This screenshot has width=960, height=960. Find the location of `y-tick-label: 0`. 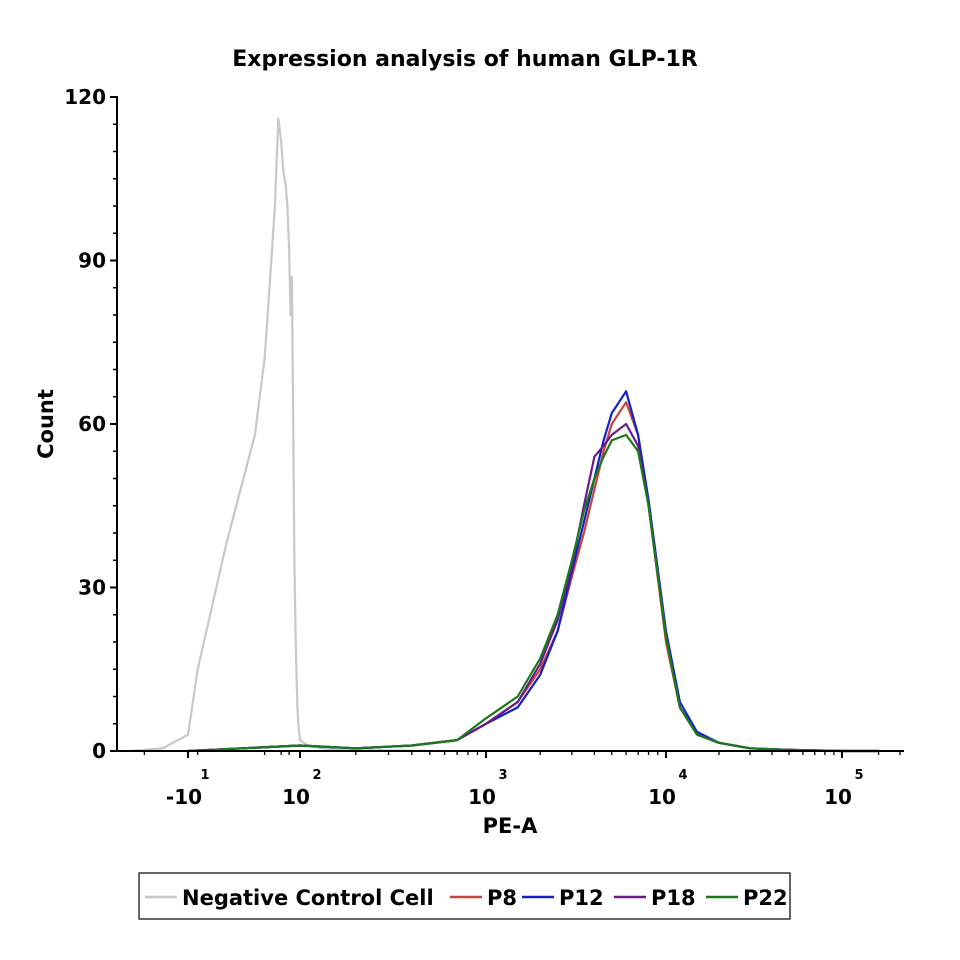

y-tick-label: 0 is located at coordinates (99, 751).